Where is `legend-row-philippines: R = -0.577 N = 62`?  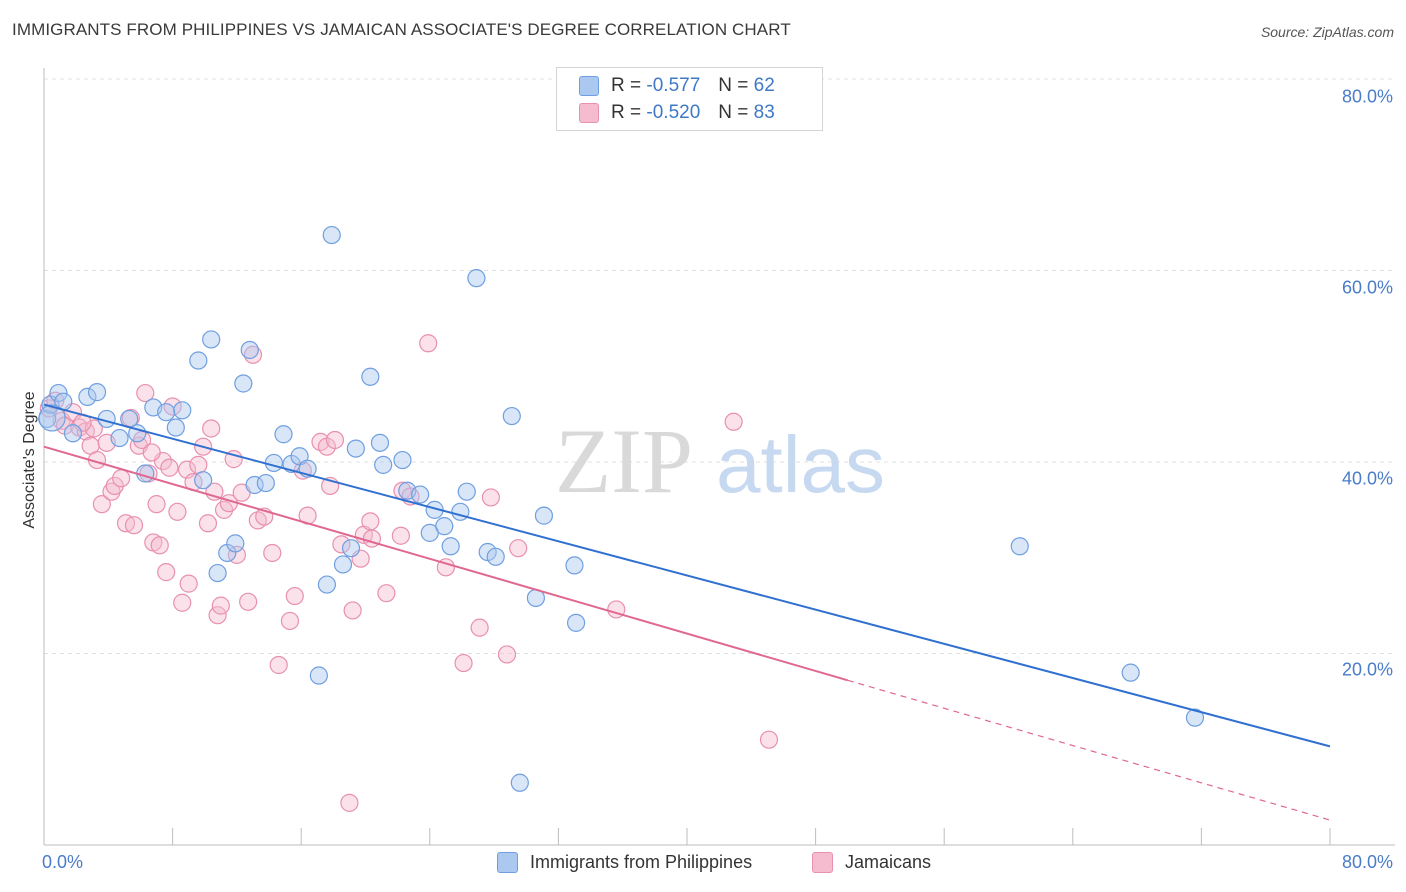 legend-row-philippines: R = -0.577 N = 62 is located at coordinates (677, 86).